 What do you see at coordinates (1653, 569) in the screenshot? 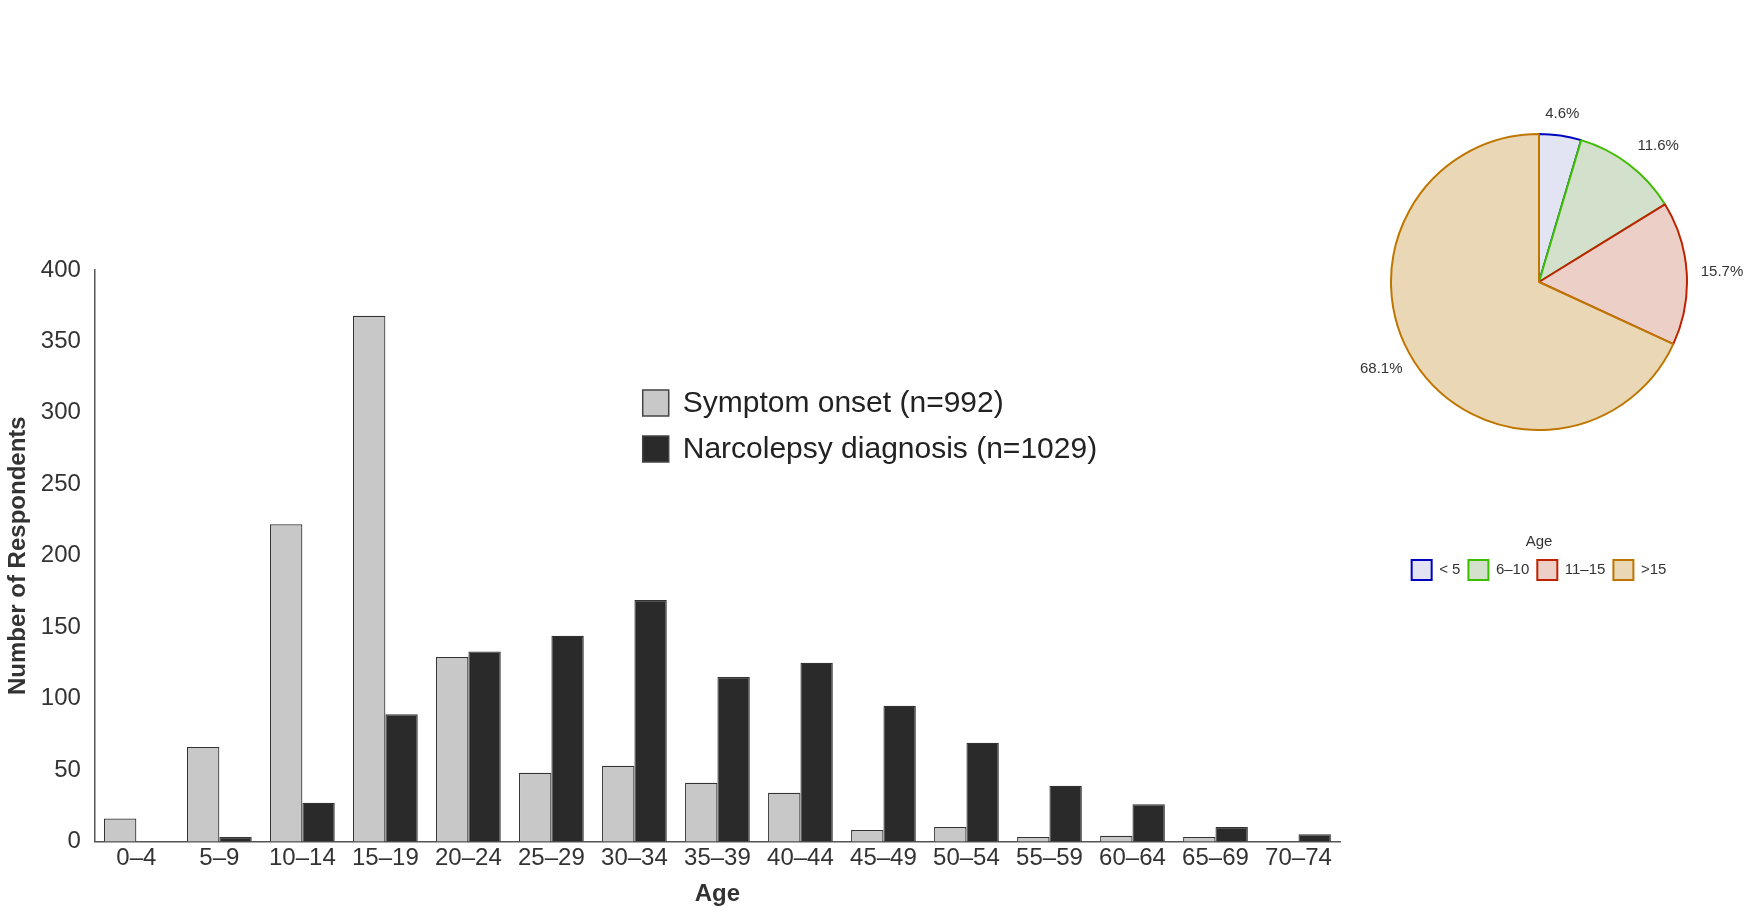
I see `legend-label: >15` at bounding box center [1653, 569].